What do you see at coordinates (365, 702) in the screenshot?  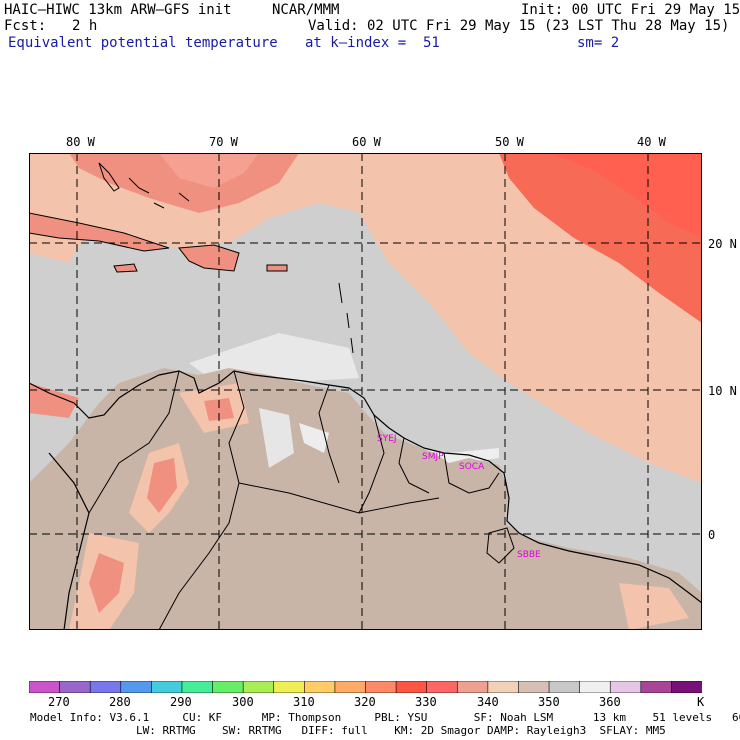 I see `colorbar-label-320: 320` at bounding box center [365, 702].